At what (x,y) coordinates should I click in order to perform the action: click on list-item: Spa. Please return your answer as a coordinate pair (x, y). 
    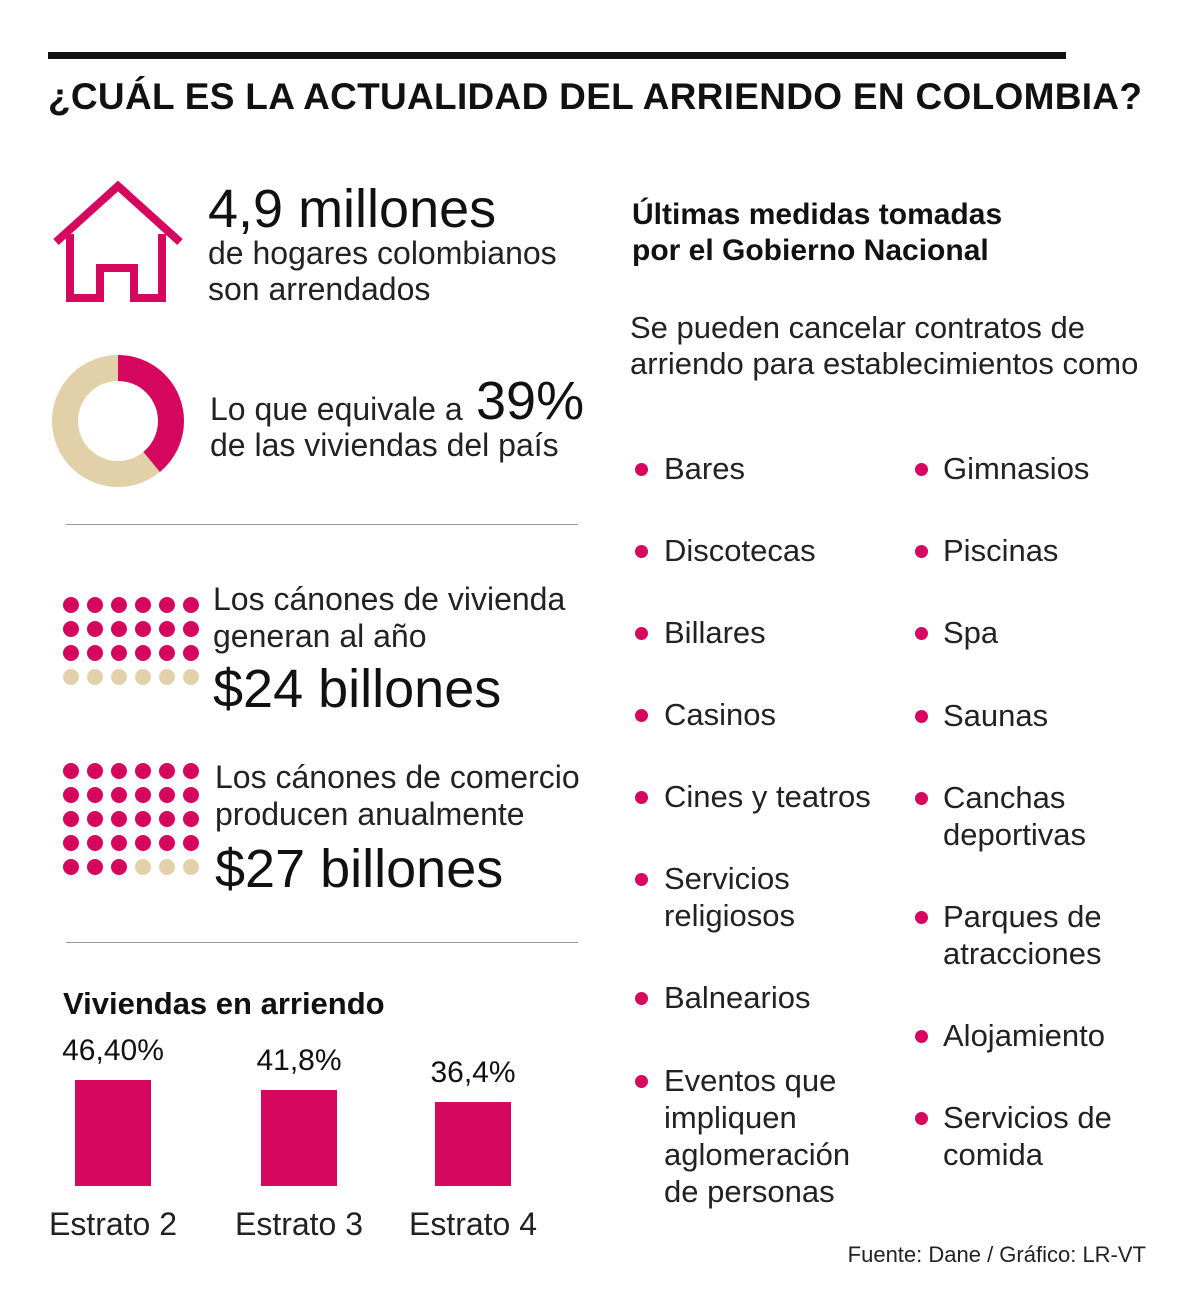
    Looking at the image, I should click on (970, 632).